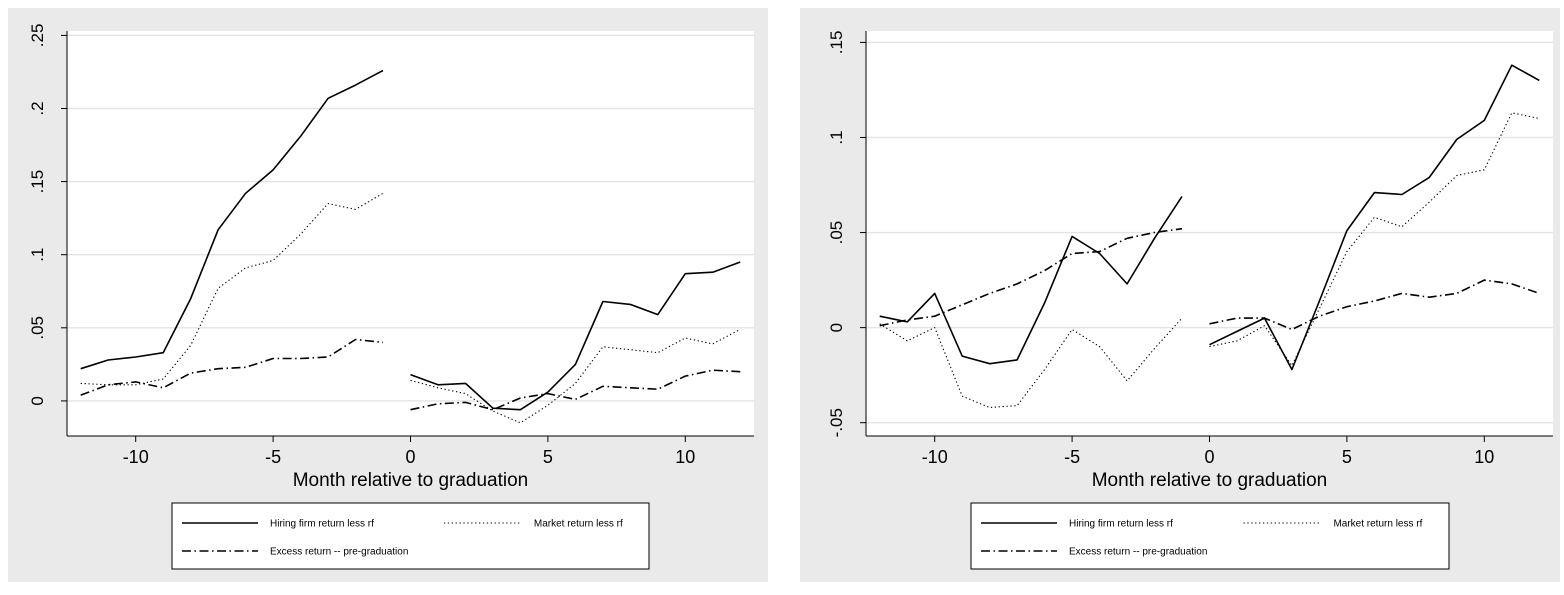 The image size is (1564, 595). I want to click on y-tick-label: -.05, so click(836, 422).